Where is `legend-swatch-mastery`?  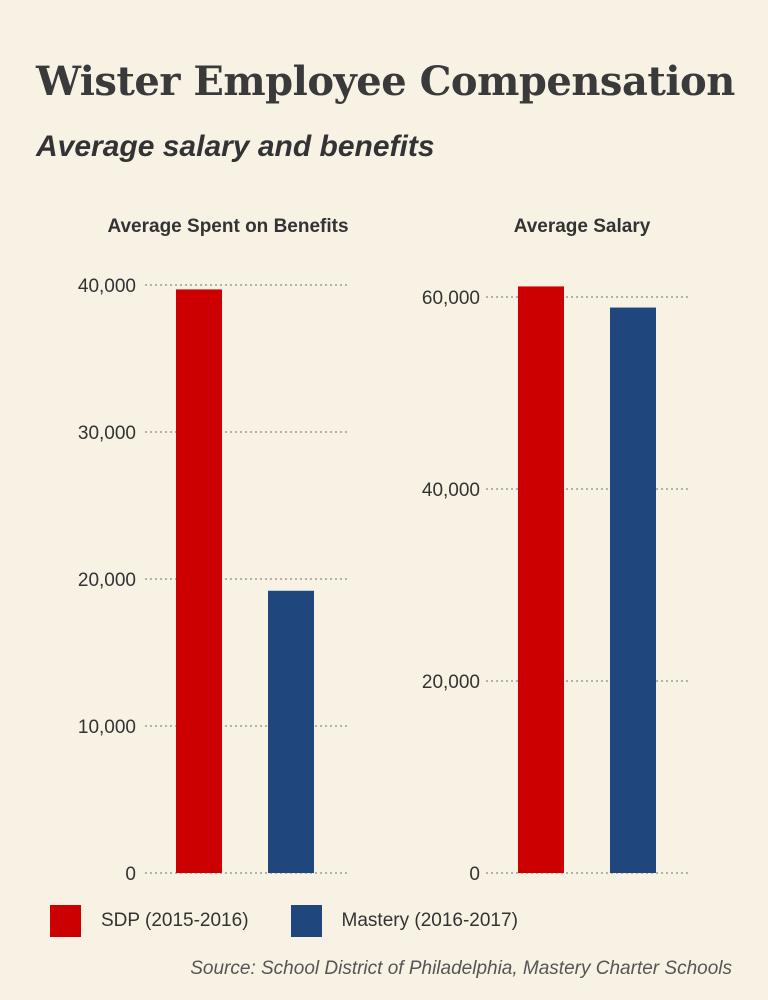 legend-swatch-mastery is located at coordinates (306, 921).